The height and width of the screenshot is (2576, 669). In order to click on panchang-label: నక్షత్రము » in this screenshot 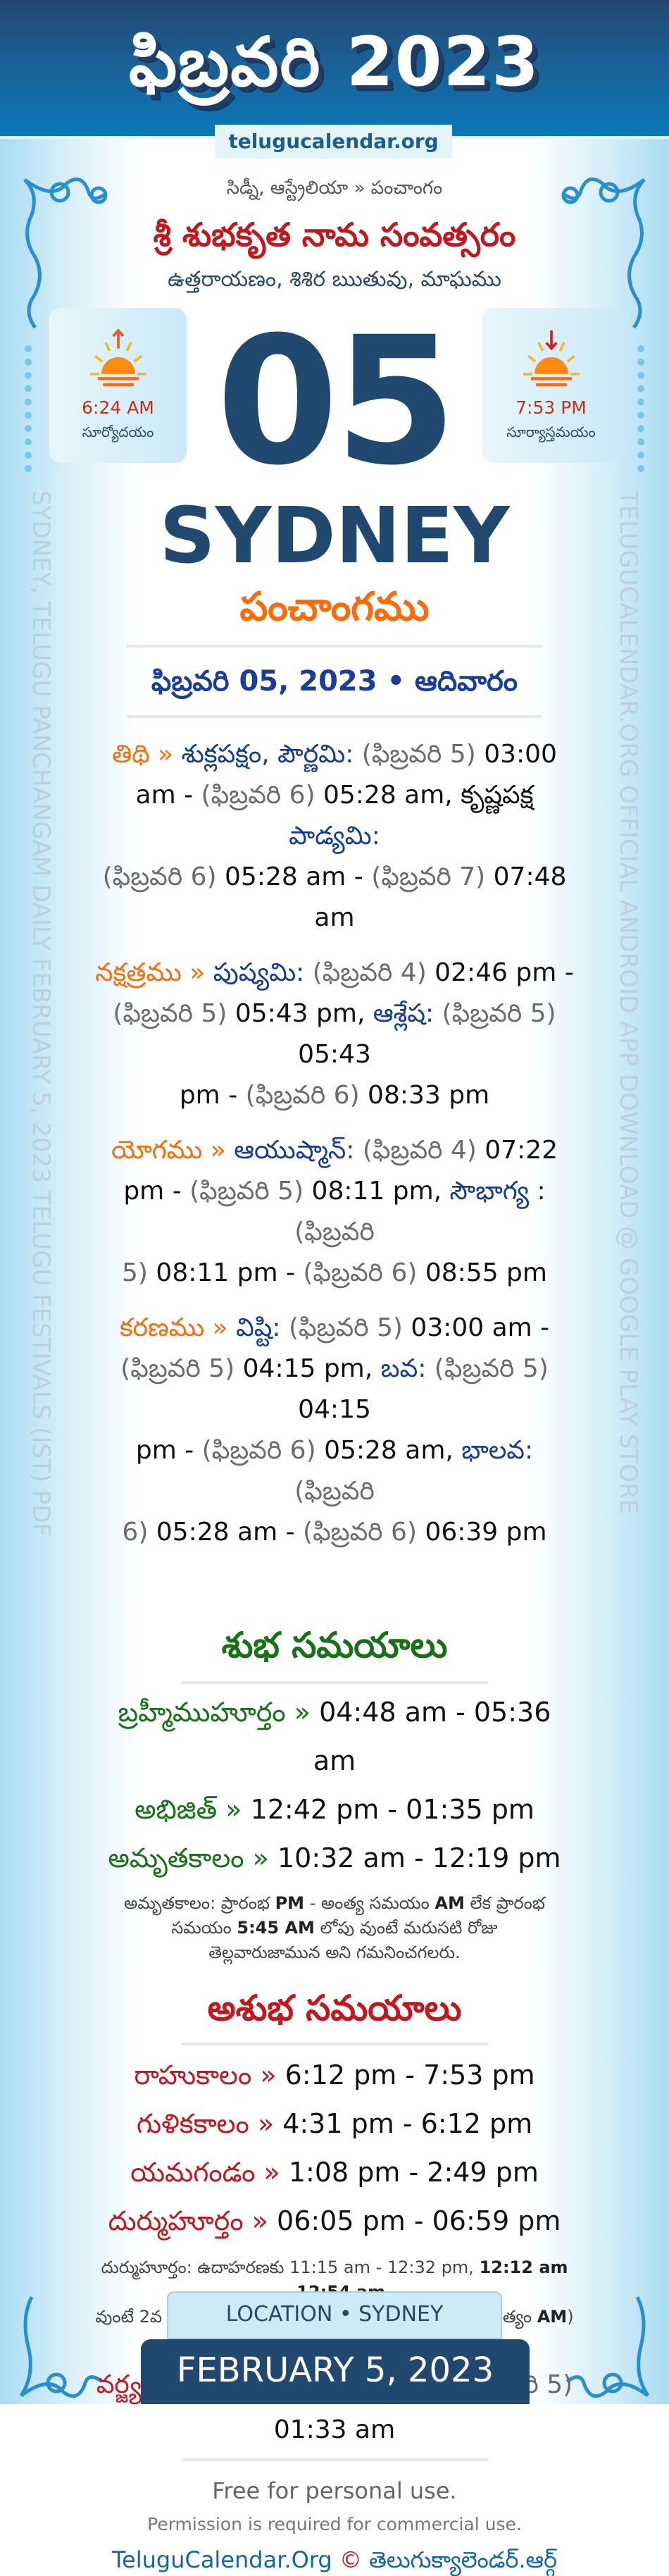, I will do `click(150, 972)`.